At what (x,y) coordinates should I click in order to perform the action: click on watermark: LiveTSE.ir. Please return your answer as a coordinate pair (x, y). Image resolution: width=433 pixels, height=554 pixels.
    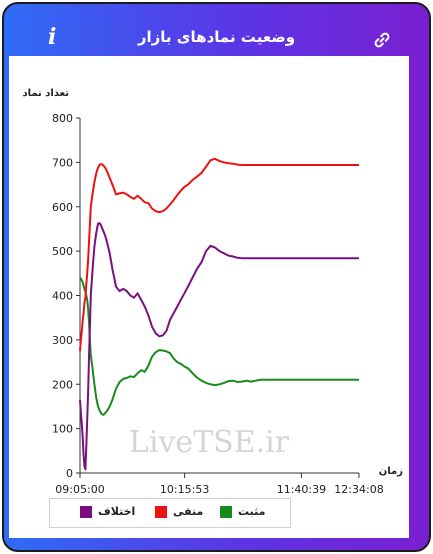
    Looking at the image, I should click on (209, 442).